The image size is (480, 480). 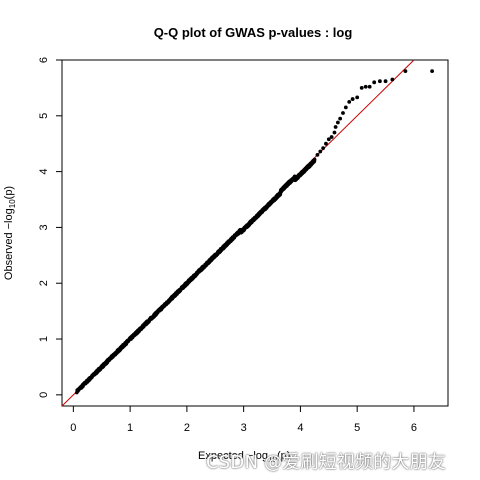 What do you see at coordinates (272, 459) in the screenshot?
I see `x-axis-label-sub: 10` at bounding box center [272, 459].